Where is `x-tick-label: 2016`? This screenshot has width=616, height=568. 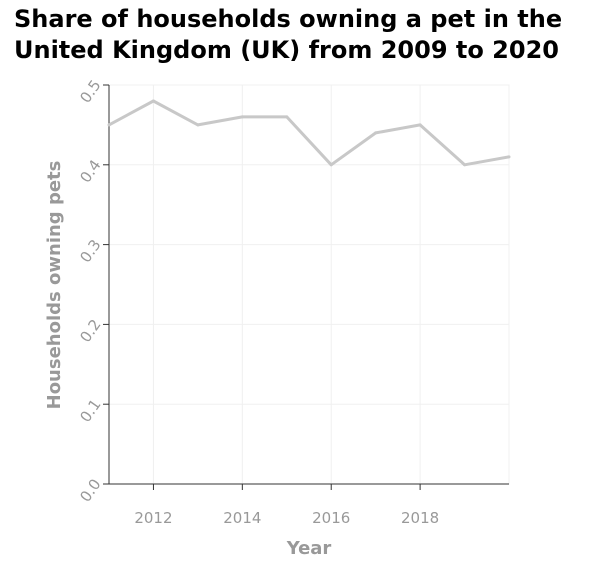
x-tick-label: 2016 is located at coordinates (331, 518).